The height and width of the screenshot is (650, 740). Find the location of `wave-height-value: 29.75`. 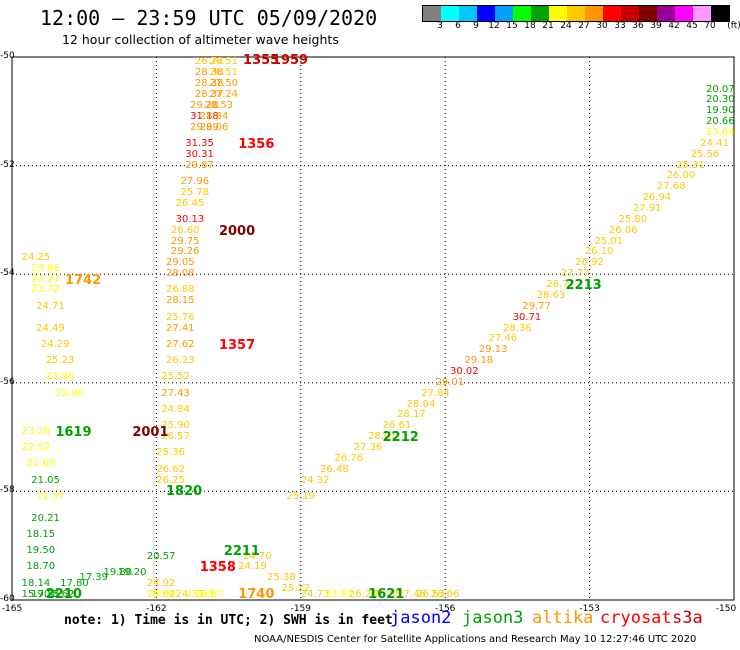

wave-height-value: 29.75 is located at coordinates (185, 241).